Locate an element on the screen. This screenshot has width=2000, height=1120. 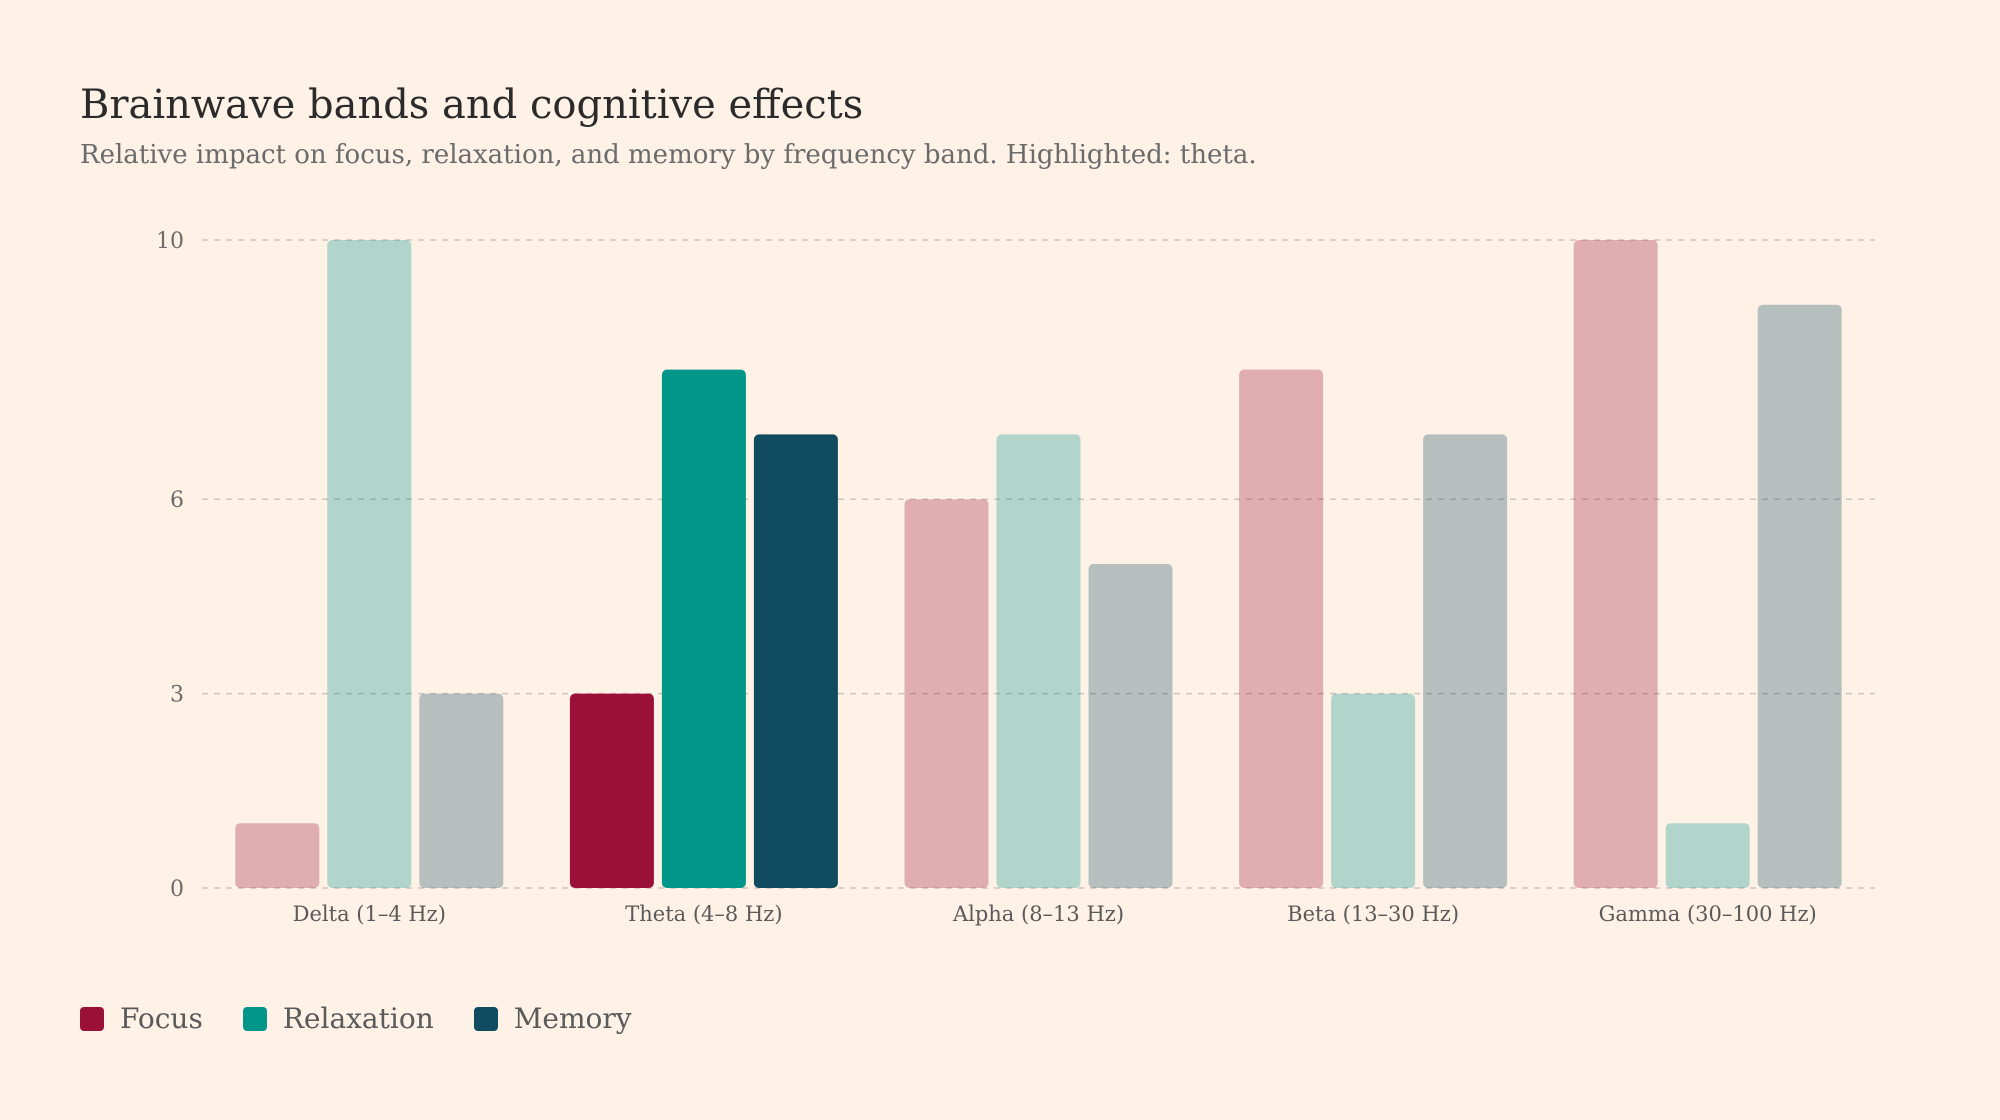
legend-label-relaxation: Relaxation is located at coordinates (358, 1018).